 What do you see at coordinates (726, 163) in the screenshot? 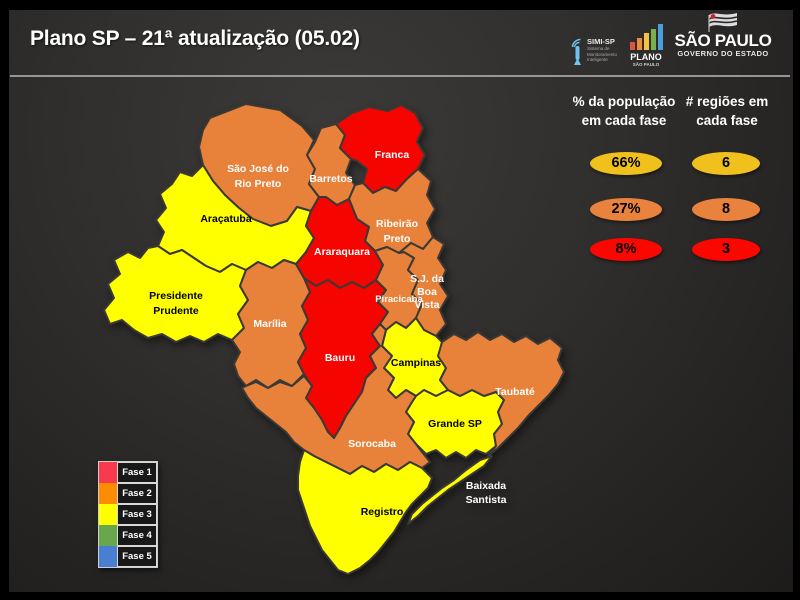
I see `regions-badge-yellow: 6` at bounding box center [726, 163].